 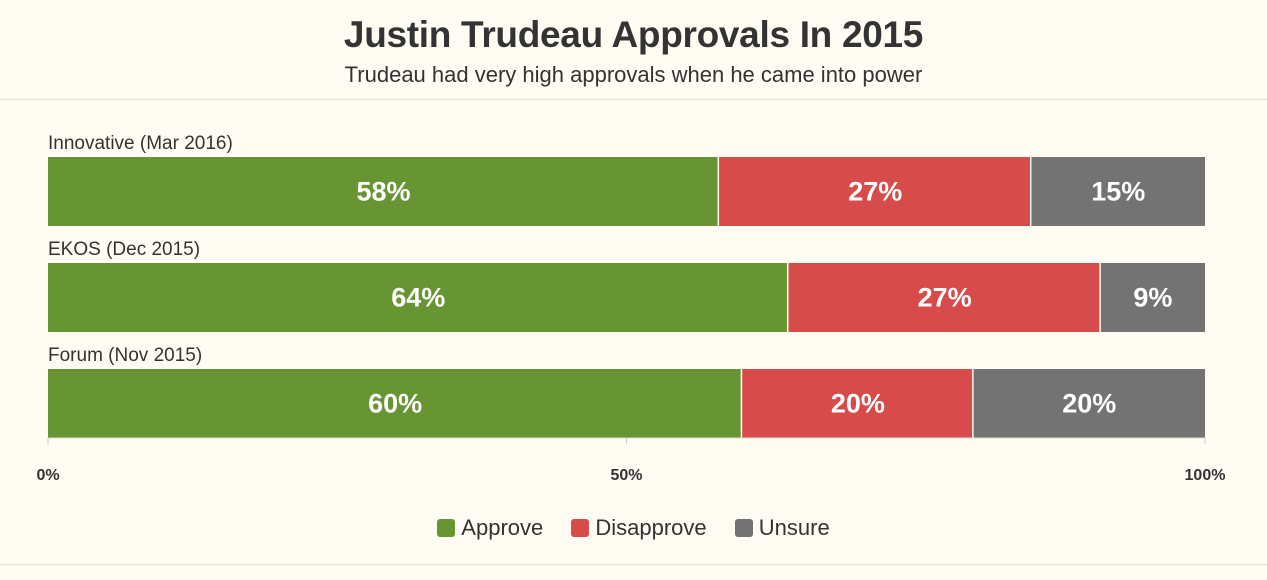 I want to click on data-label: 9%, so click(x=1152, y=298).